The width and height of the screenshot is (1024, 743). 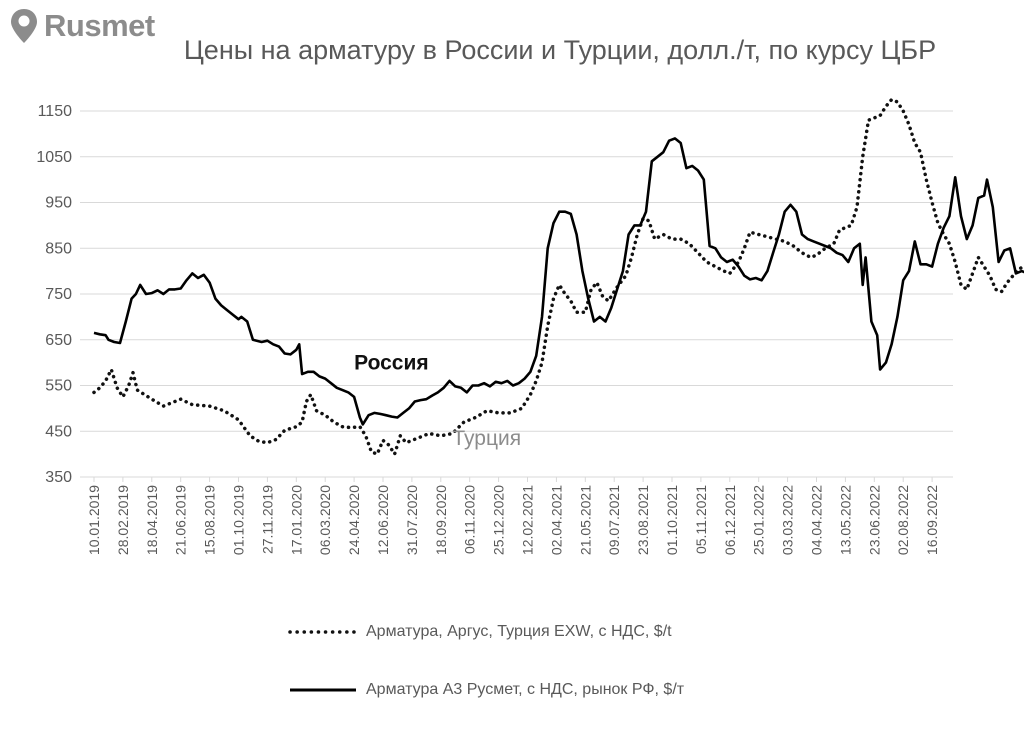 I want to click on x-tick-label: 03.03.2022, so click(x=788, y=520).